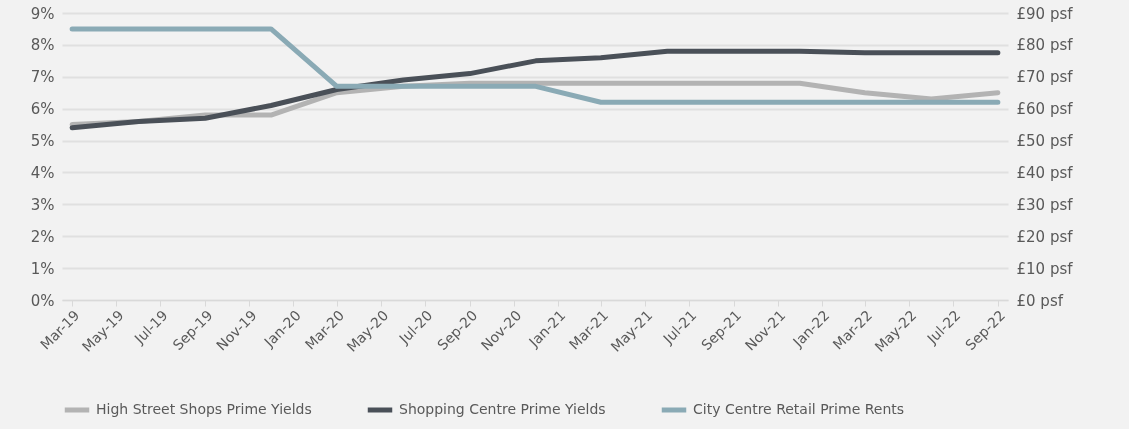 Image resolution: width=1129 pixels, height=429 pixels. What do you see at coordinates (1045, 268) in the screenshot?
I see `y2-tick-label: £10 psf` at bounding box center [1045, 268].